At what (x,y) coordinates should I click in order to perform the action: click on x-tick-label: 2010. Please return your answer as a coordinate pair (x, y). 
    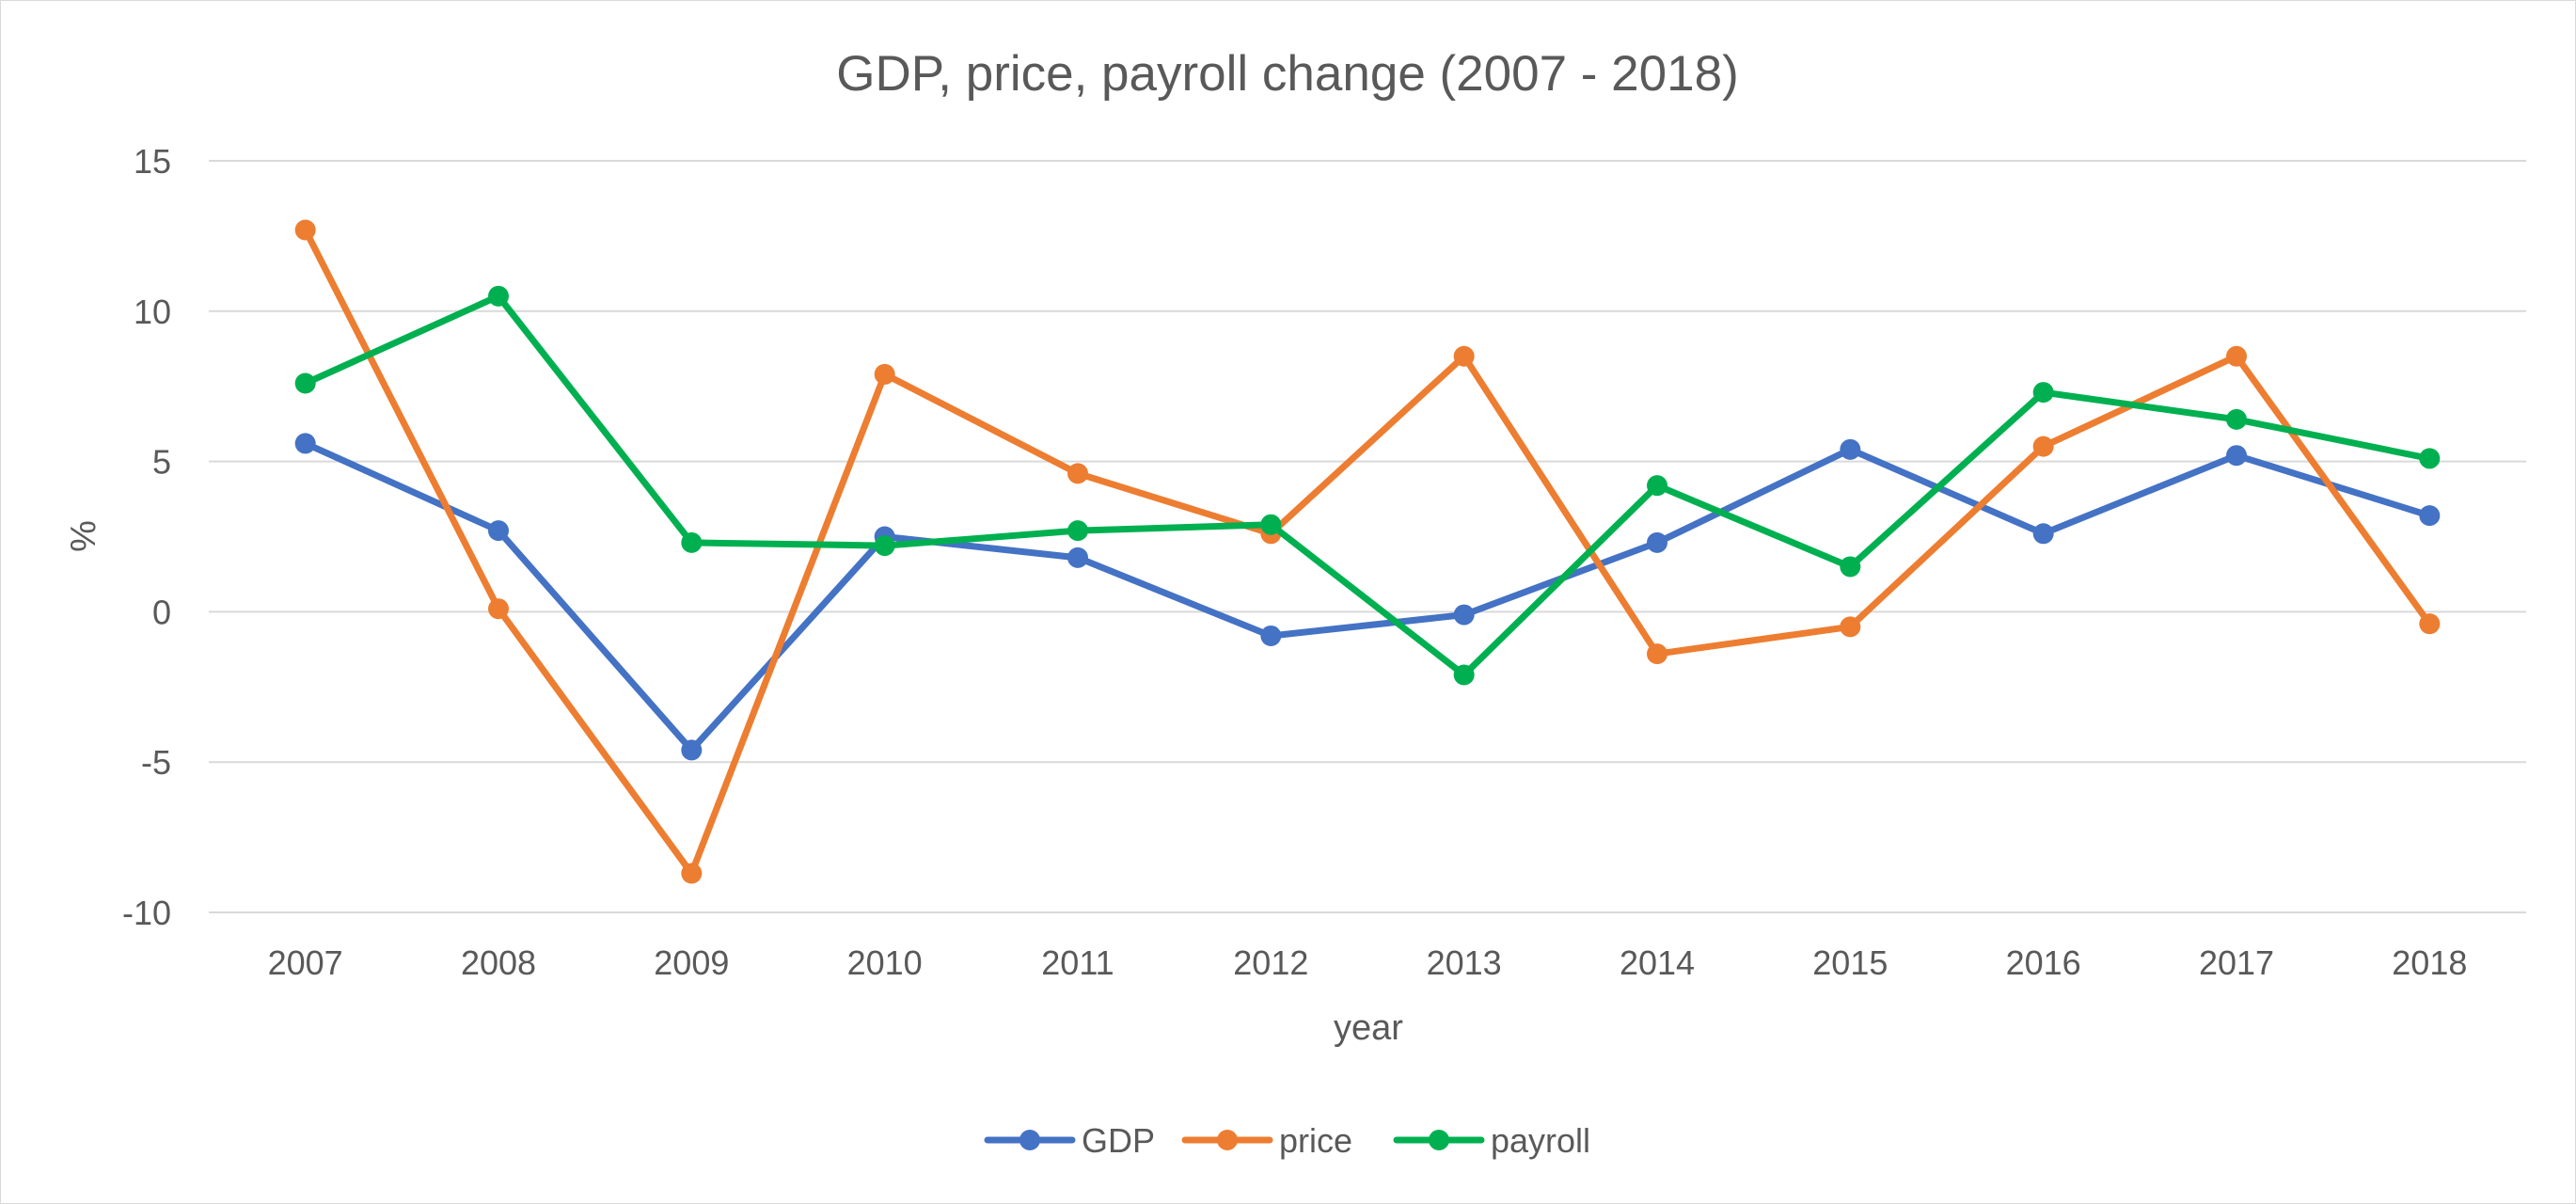
    Looking at the image, I should click on (885, 963).